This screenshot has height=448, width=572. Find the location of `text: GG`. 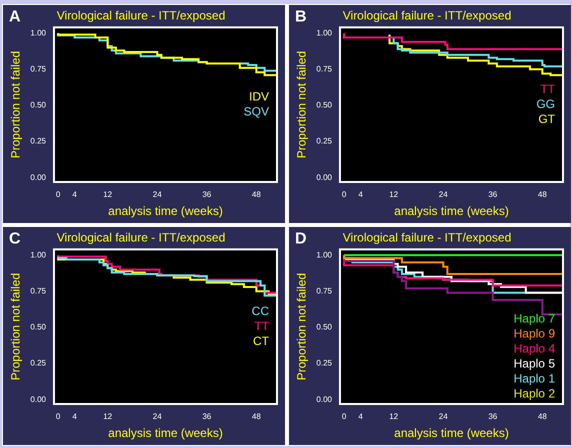

text: GG is located at coordinates (545, 104).